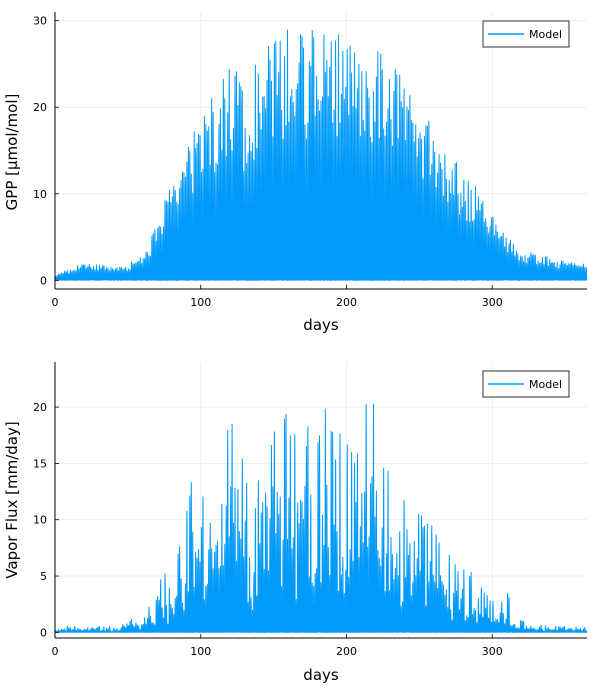  What do you see at coordinates (40, 21) in the screenshot?
I see `gpp-y-tick-label: 30` at bounding box center [40, 21].